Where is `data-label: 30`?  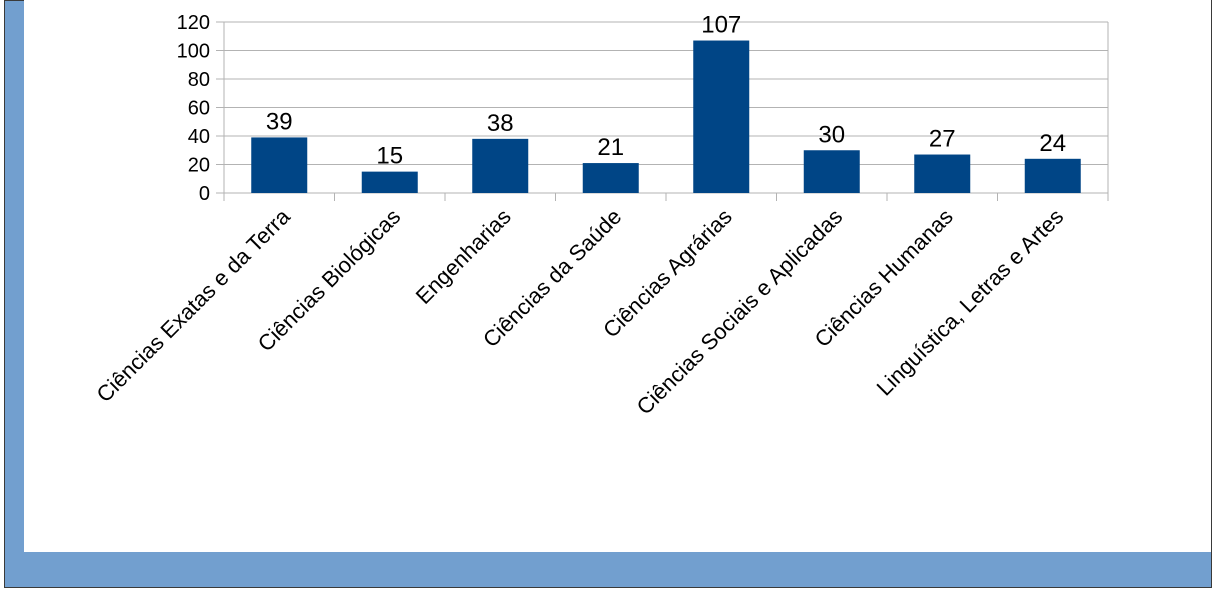
data-label: 30 is located at coordinates (831, 134).